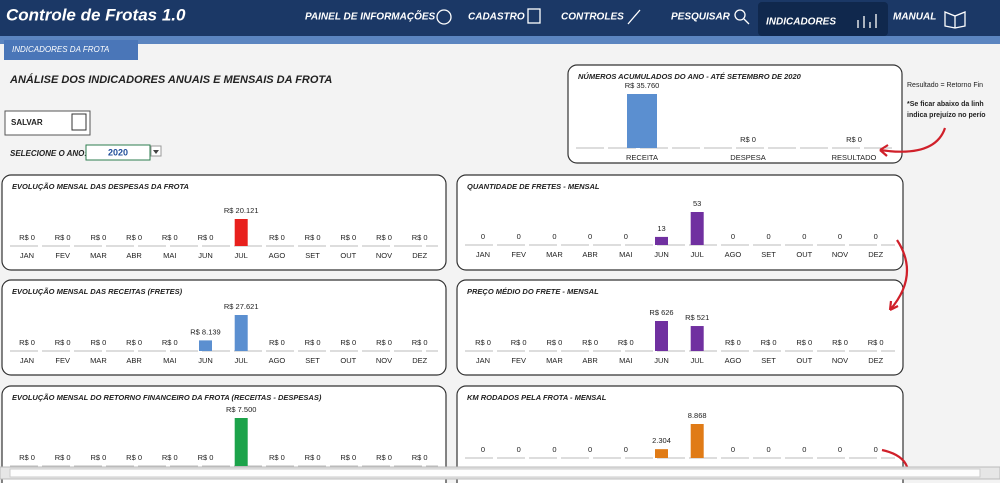 The height and width of the screenshot is (483, 1000). I want to click on year-select, so click(118, 152).